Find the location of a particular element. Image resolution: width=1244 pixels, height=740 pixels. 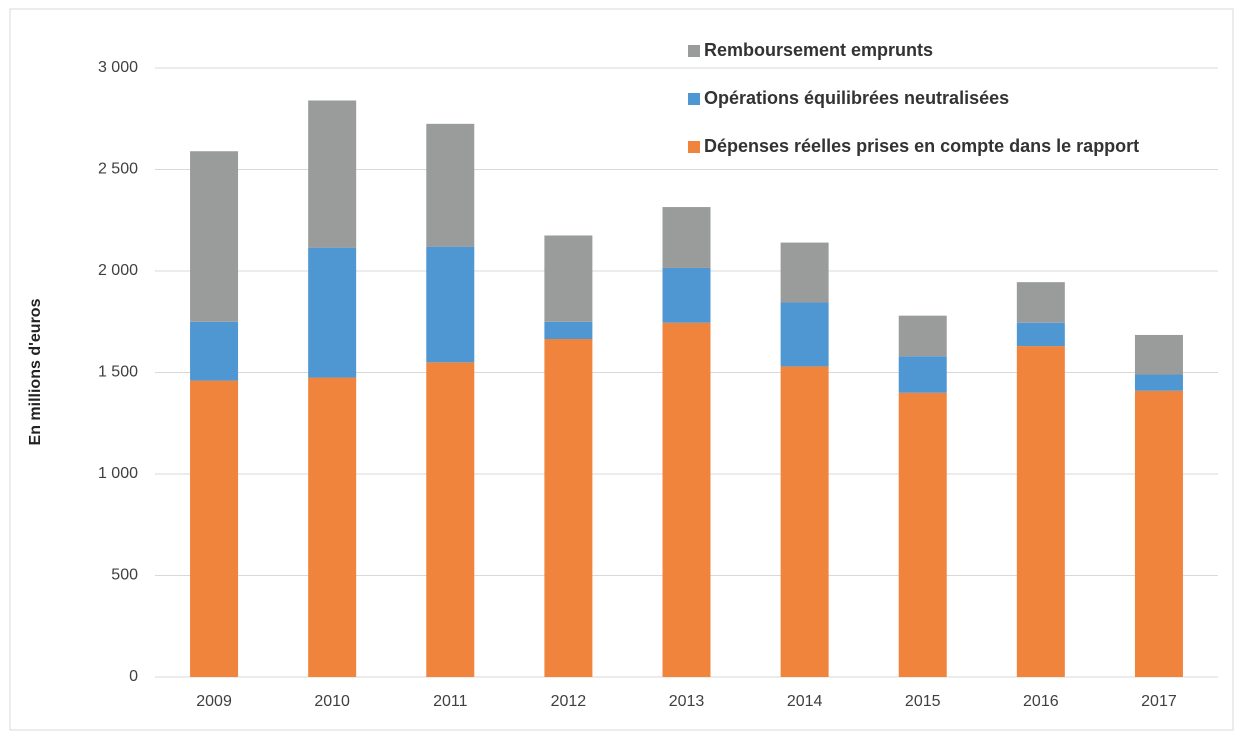

x-tick-label: 2016 is located at coordinates (1041, 701).